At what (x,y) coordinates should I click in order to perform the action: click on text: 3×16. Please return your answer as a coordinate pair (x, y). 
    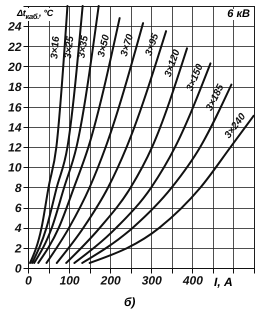
    Looking at the image, I should click on (55, 48).